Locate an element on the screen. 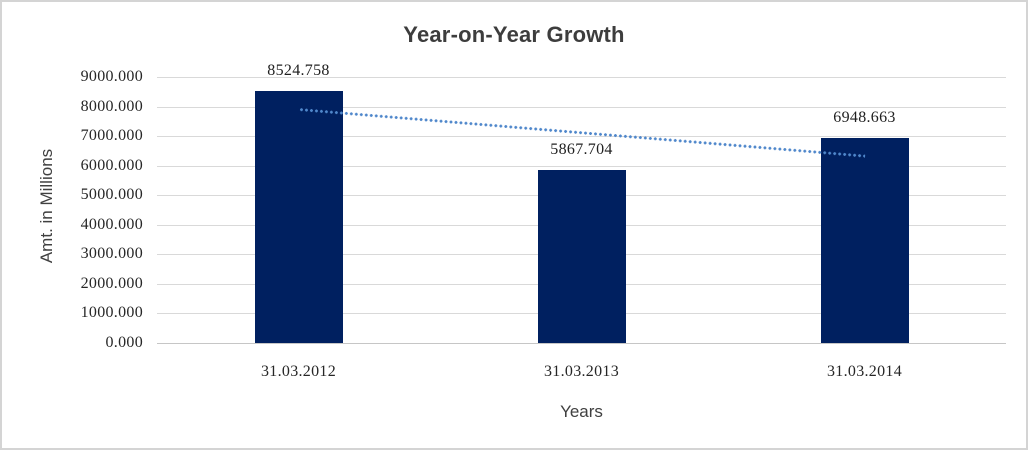 The width and height of the screenshot is (1028, 450). y-tick-label: 1000.000 is located at coordinates (111, 313).